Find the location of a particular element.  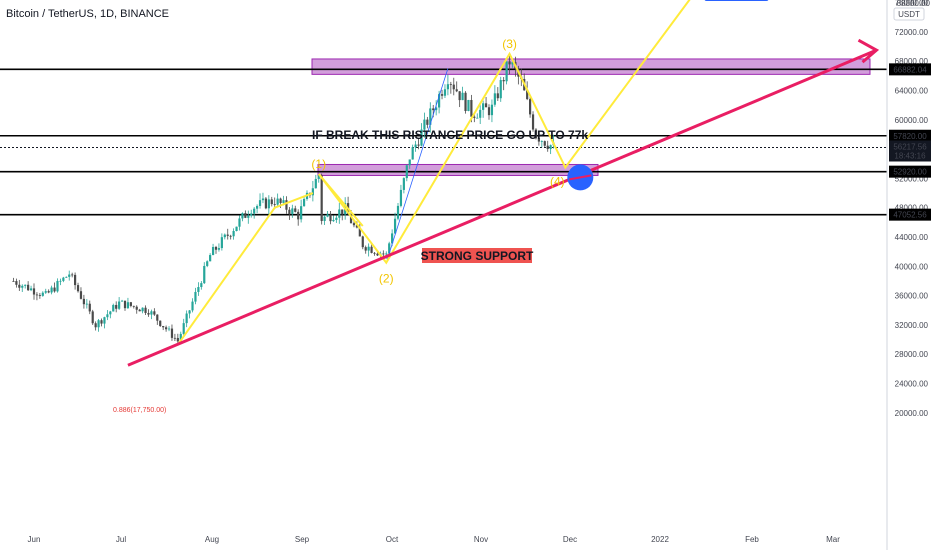

currency-badge is located at coordinates (909, 14).